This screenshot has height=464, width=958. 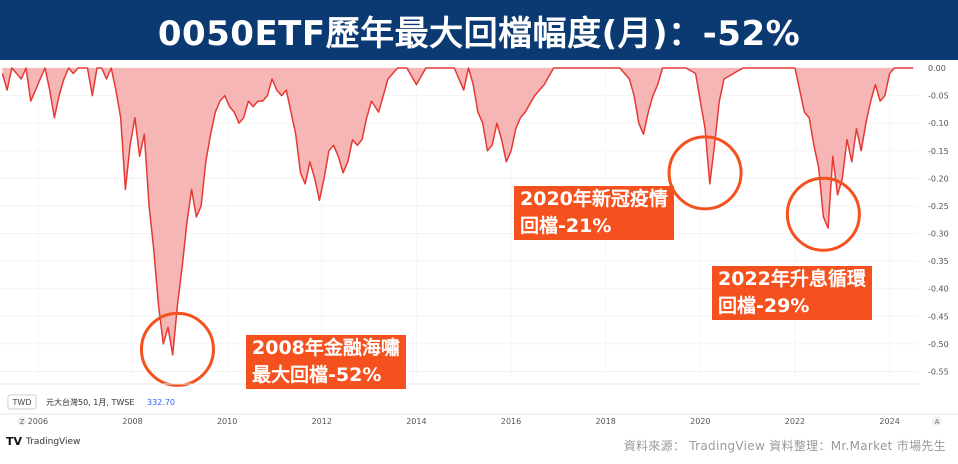 I want to click on y-tick-label: -0.55, so click(x=938, y=371).